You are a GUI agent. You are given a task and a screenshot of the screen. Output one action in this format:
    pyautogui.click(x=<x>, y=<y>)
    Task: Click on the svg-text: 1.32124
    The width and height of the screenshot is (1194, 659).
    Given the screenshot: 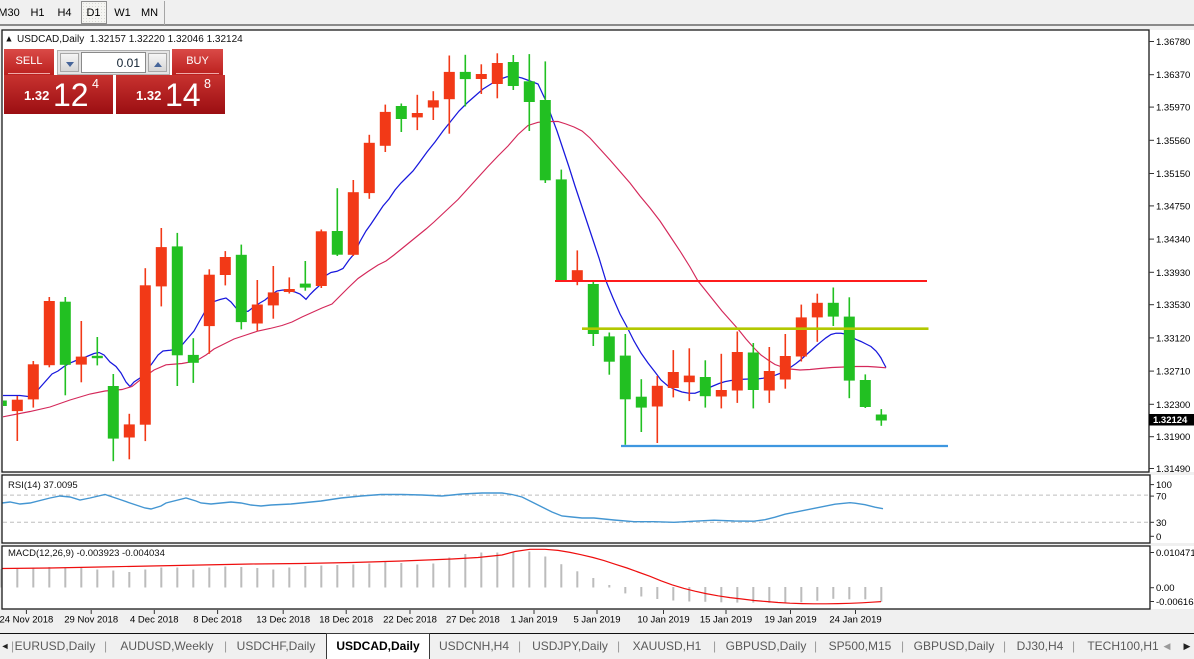 What is the action you would take?
    pyautogui.click(x=1170, y=420)
    